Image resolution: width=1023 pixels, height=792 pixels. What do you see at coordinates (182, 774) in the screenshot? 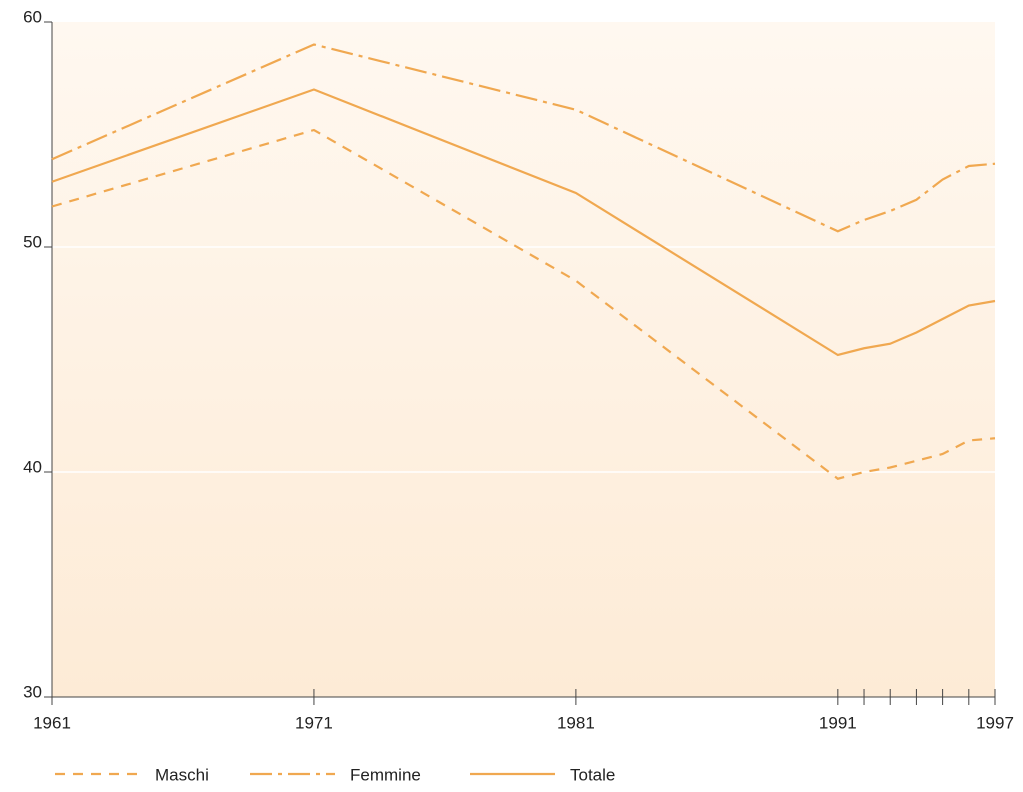
I see `legend-label: Maschi` at bounding box center [182, 774].